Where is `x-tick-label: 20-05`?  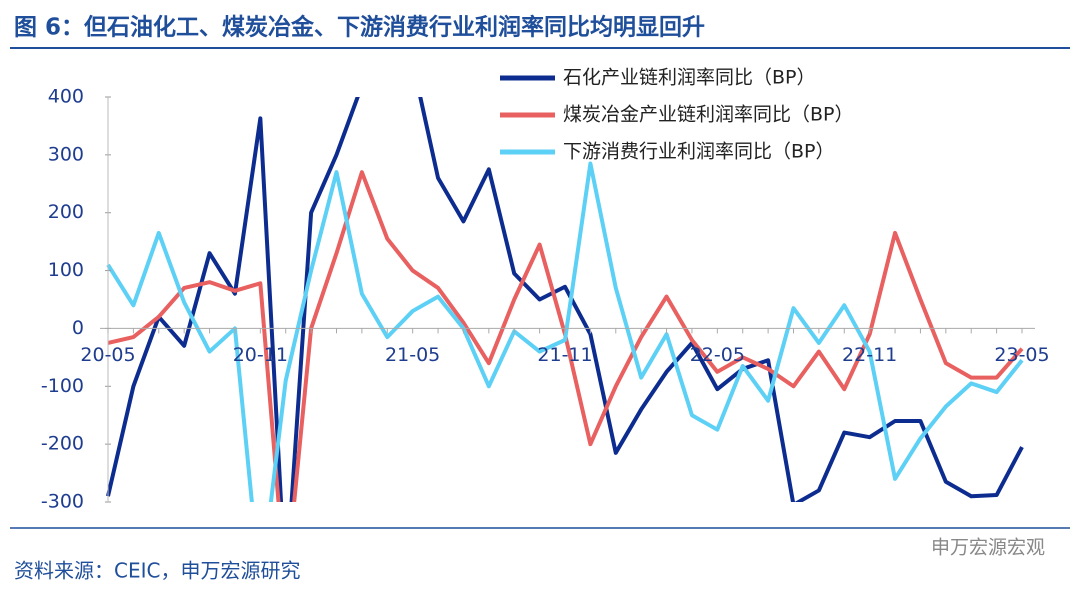 x-tick-label: 20-05 is located at coordinates (107, 355).